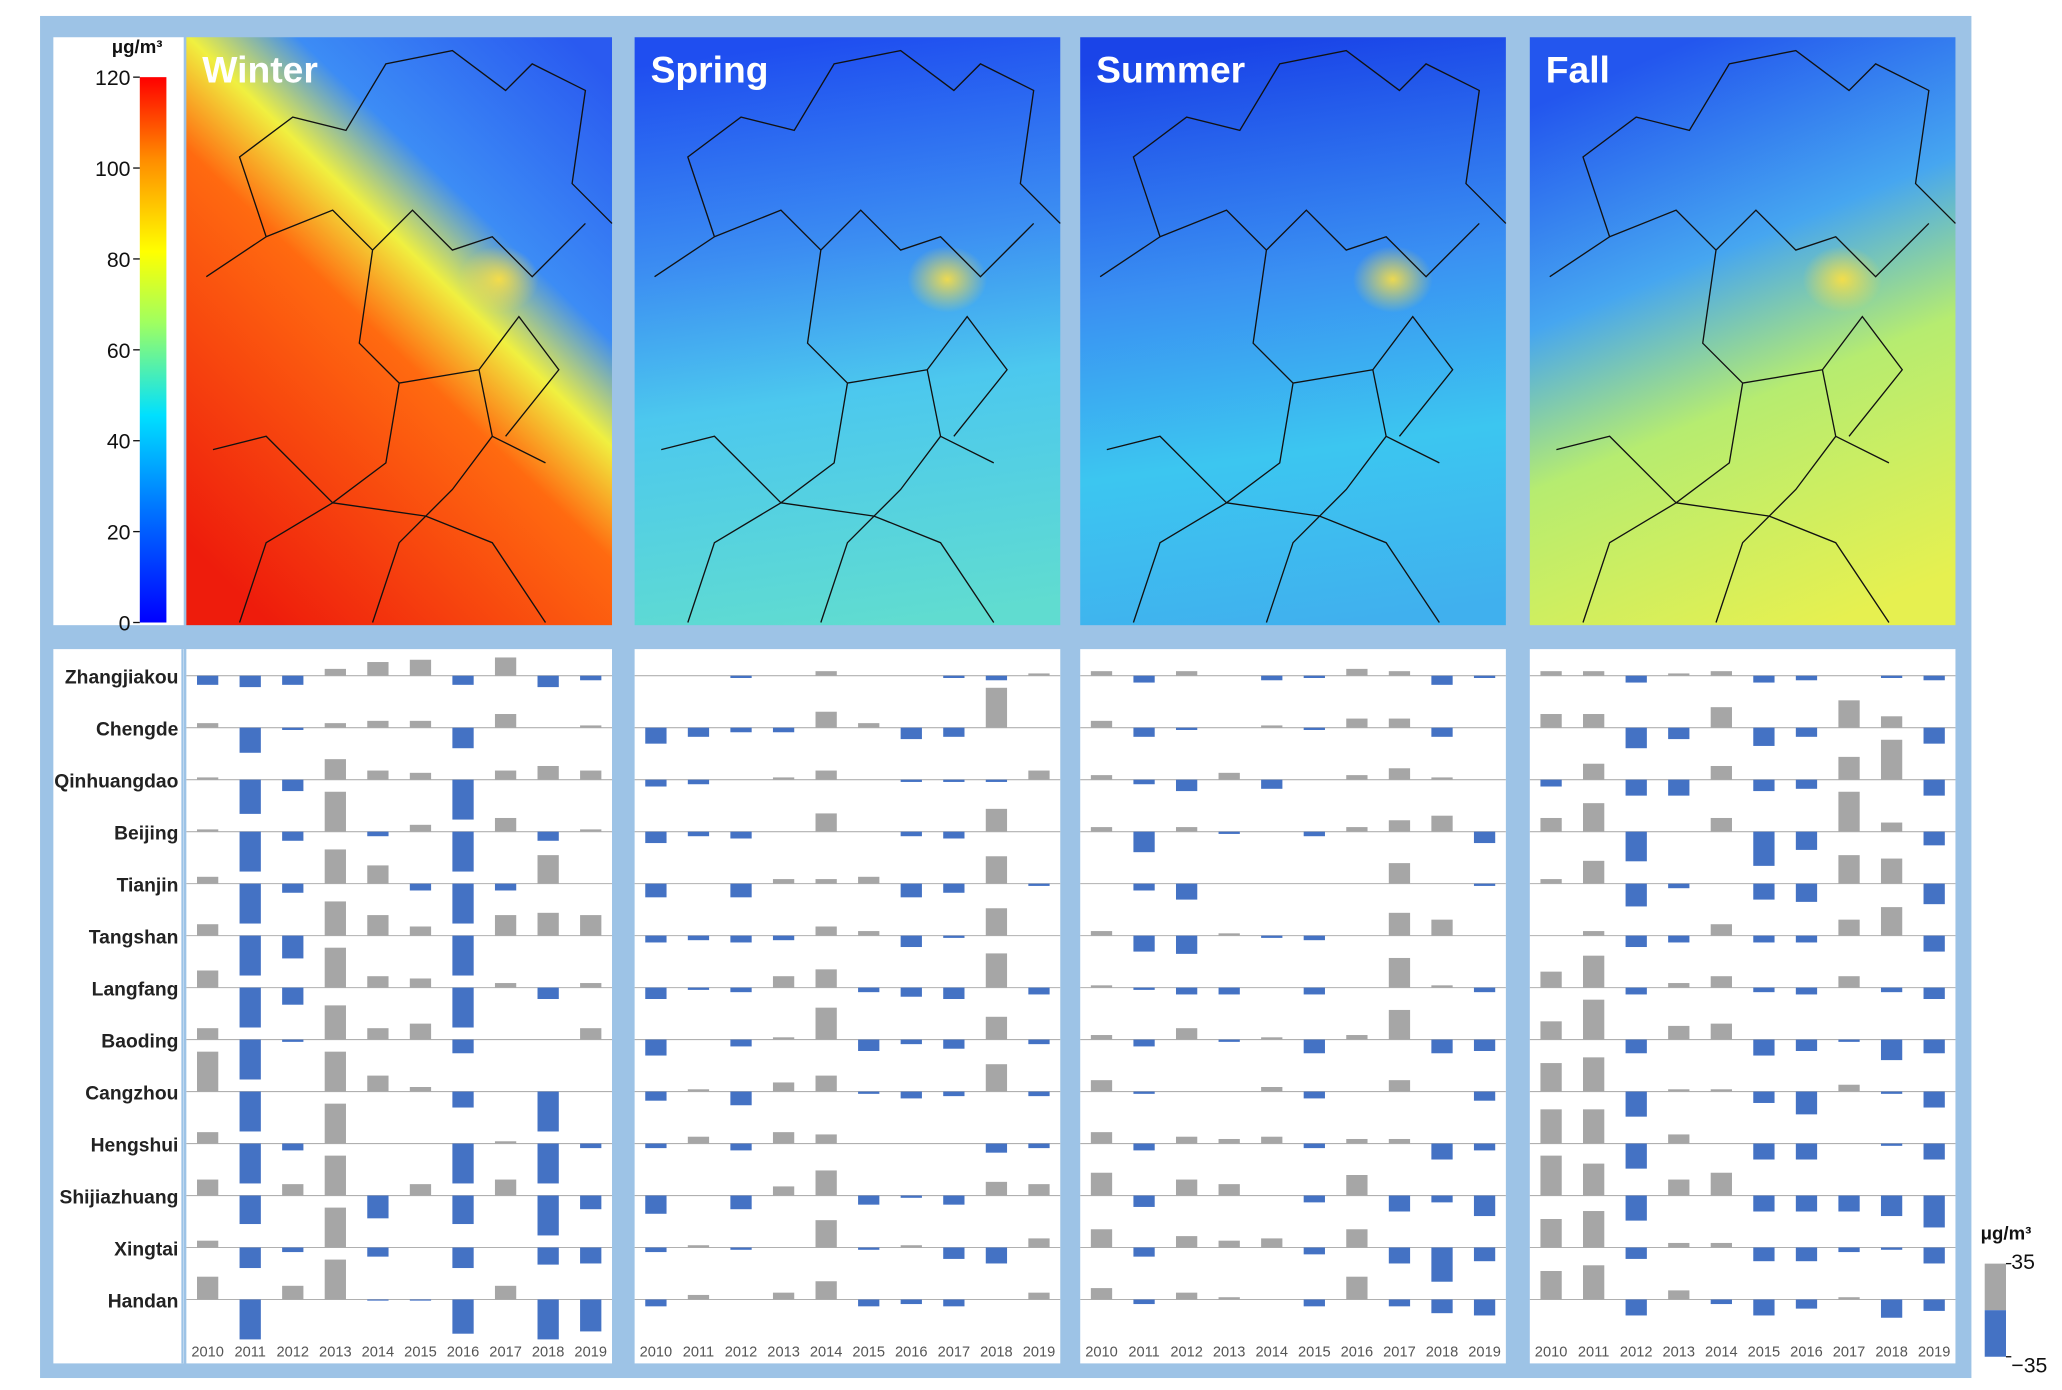 This screenshot has width=2062, height=1390. Describe the element at coordinates (1293, 331) in the screenshot. I see `map` at that location.